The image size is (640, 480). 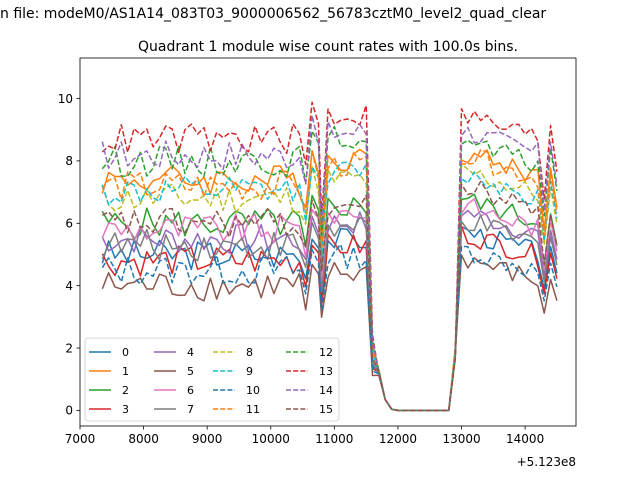 I want to click on y-tick-label: 4, so click(x=69, y=286).